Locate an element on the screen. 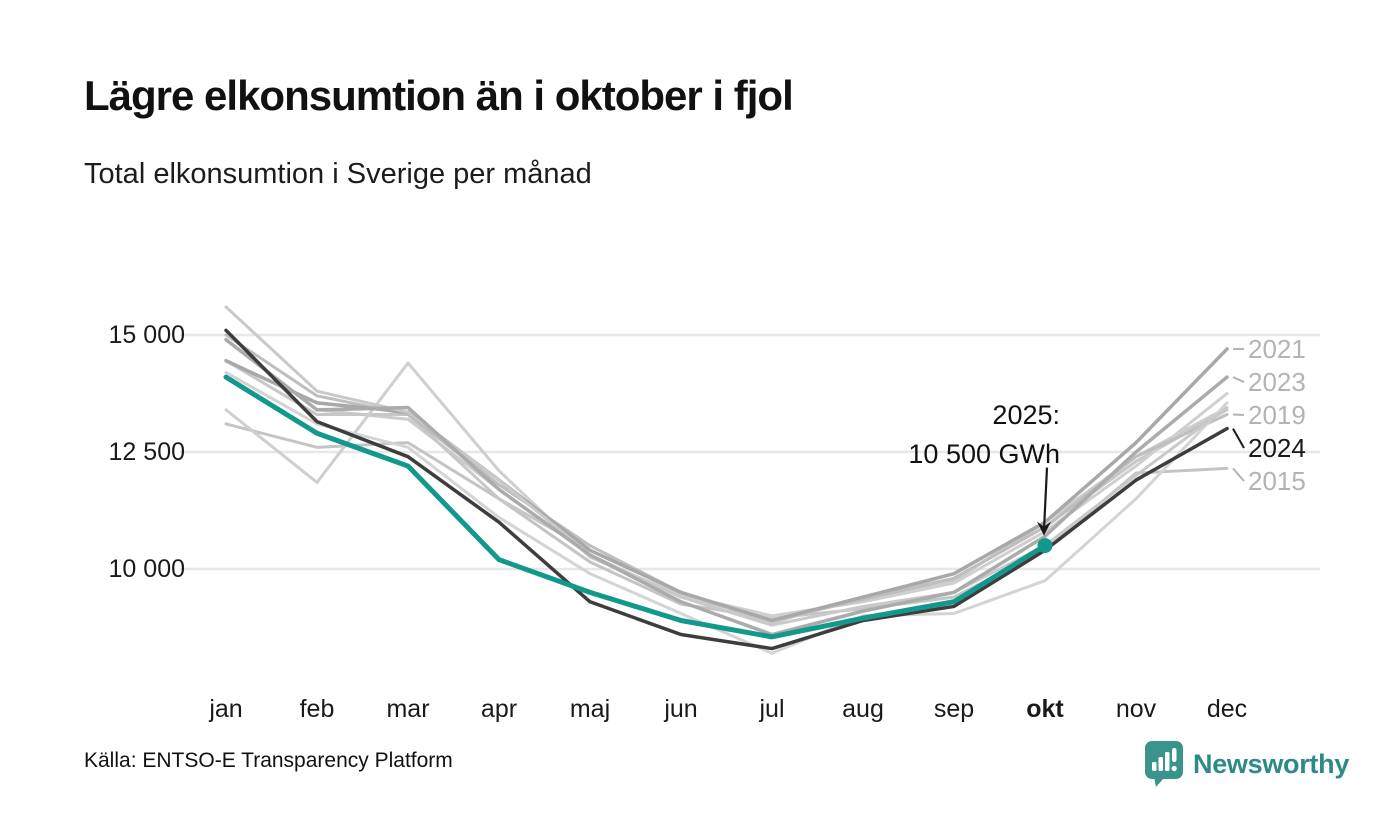 The image size is (1400, 840). series-end-label-2019: 2019 is located at coordinates (1277, 415).